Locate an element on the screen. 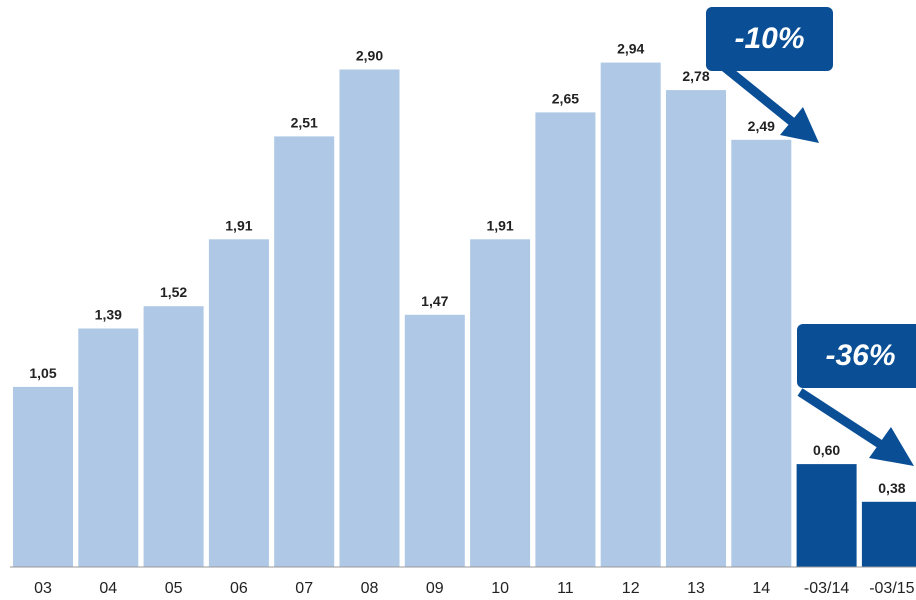 This screenshot has width=916, height=600. trend-arrow-1-head is located at coordinates (799, 125).